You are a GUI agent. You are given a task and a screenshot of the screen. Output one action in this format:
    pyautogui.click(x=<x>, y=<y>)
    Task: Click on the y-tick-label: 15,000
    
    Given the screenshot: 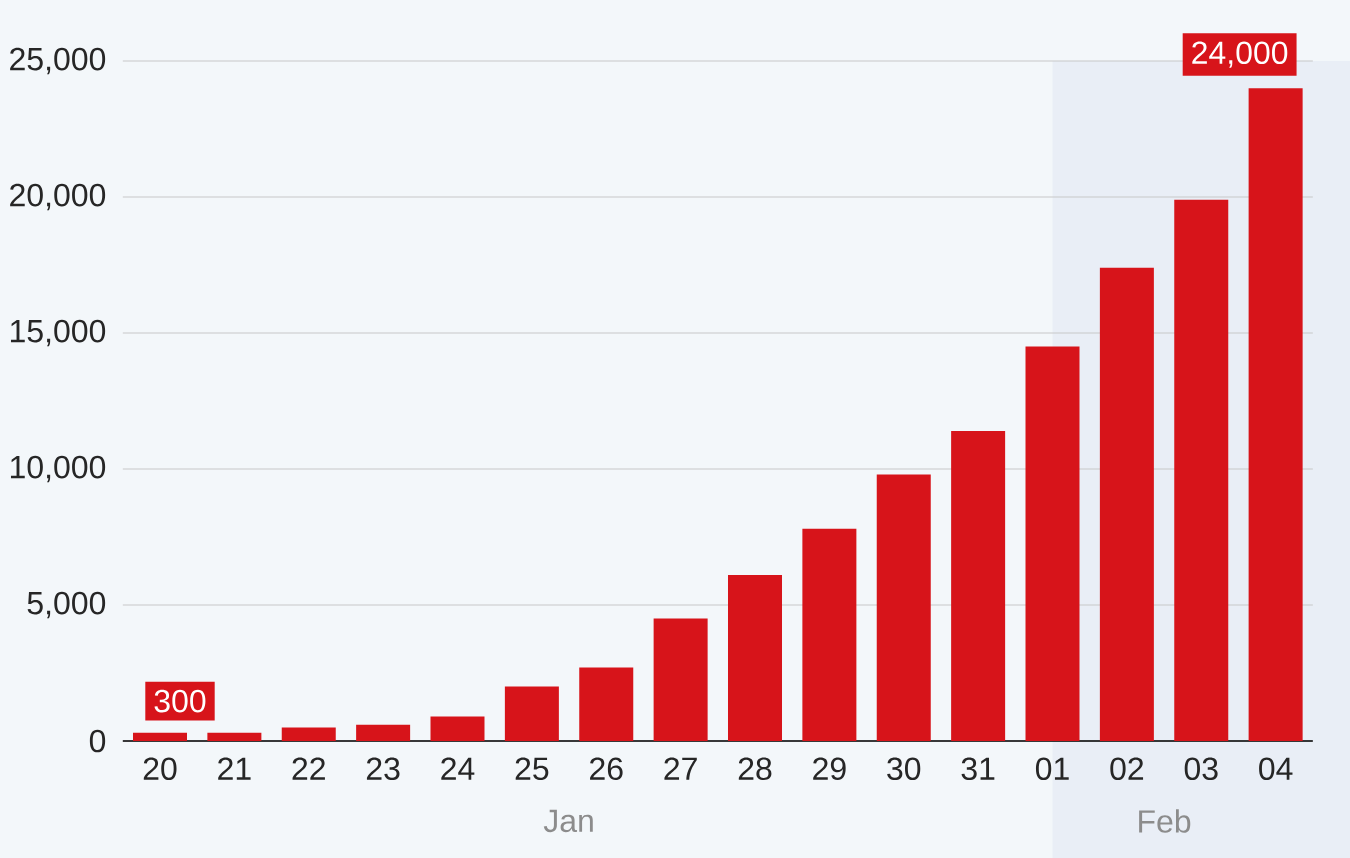 What is the action you would take?
    pyautogui.click(x=58, y=333)
    